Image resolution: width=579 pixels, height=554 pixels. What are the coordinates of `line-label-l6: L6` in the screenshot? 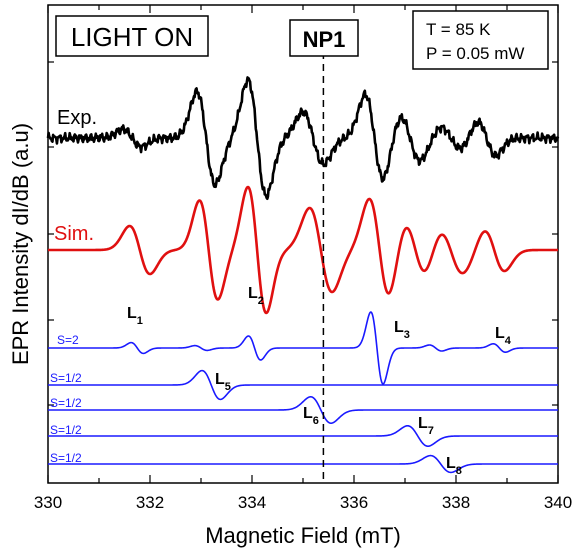 It's located at (311, 416).